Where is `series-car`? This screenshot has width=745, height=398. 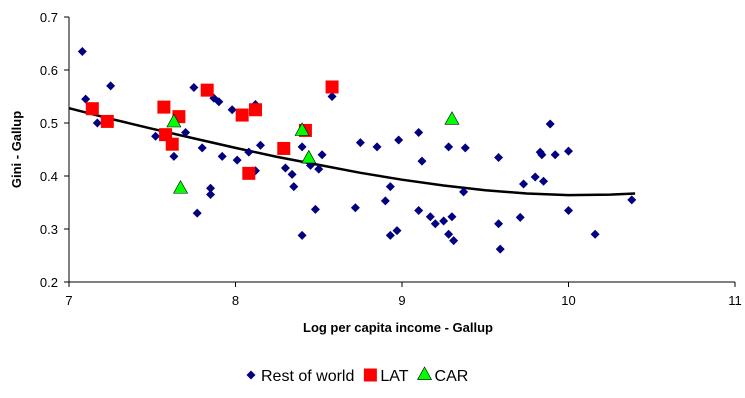 series-car is located at coordinates (313, 152).